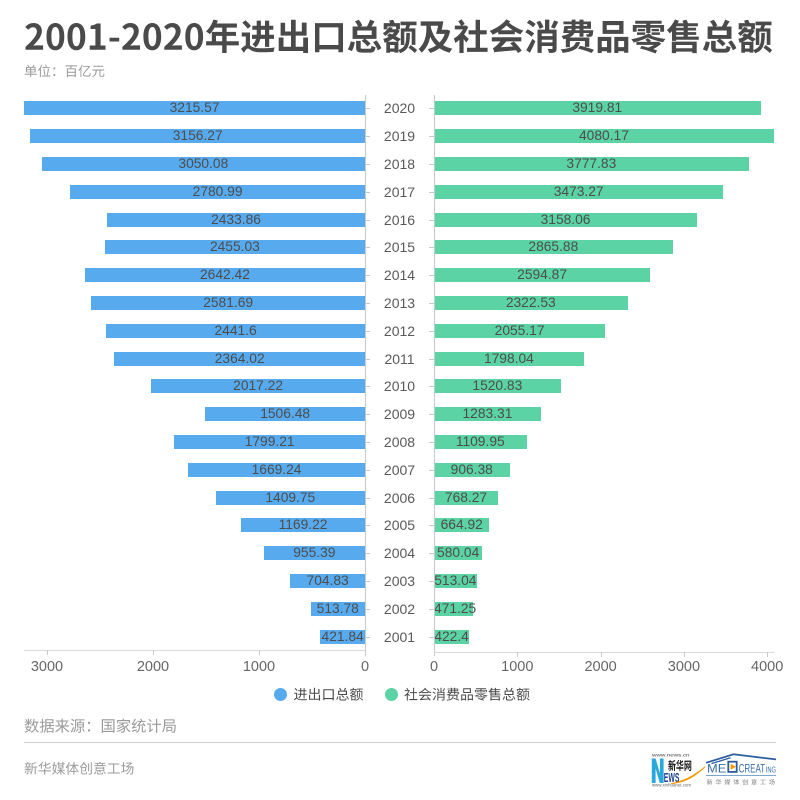  Describe the element at coordinates (716, 768) in the screenshot. I see `svg-text: ME` at that location.